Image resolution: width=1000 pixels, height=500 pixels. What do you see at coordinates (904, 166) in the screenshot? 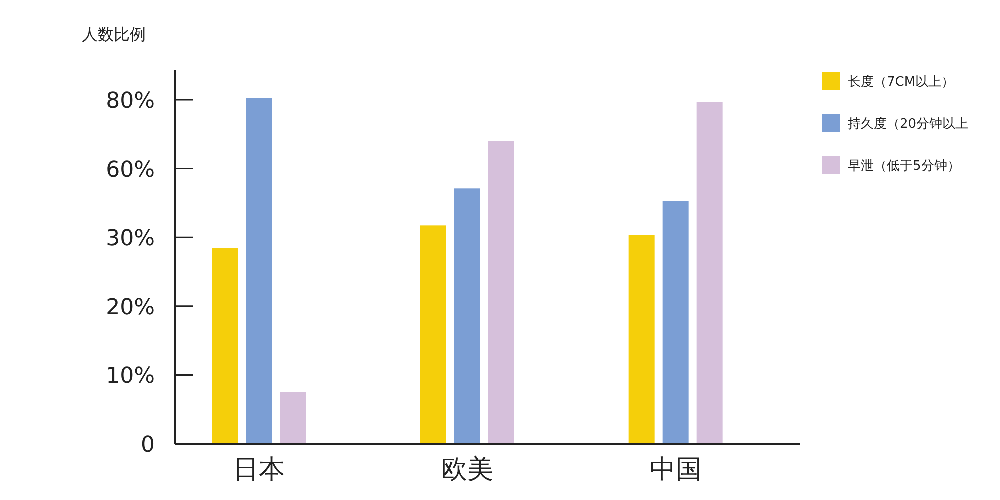
I see `legend-label: 早泄（低于5分钟）` at bounding box center [904, 166].